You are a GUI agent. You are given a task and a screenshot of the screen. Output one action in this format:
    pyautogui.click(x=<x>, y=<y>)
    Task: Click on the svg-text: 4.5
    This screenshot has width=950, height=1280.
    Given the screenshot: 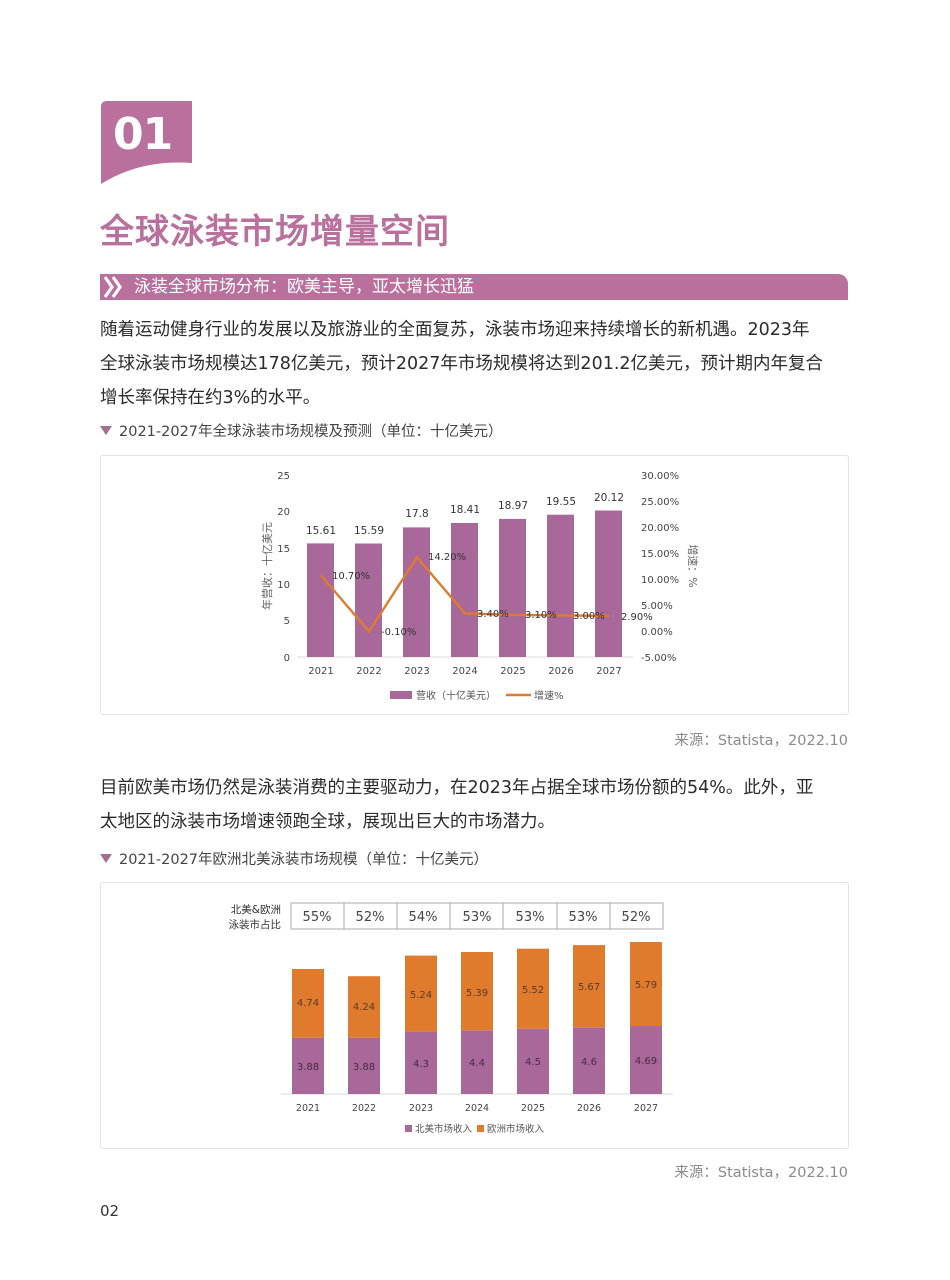 What is the action you would take?
    pyautogui.click(x=533, y=1062)
    